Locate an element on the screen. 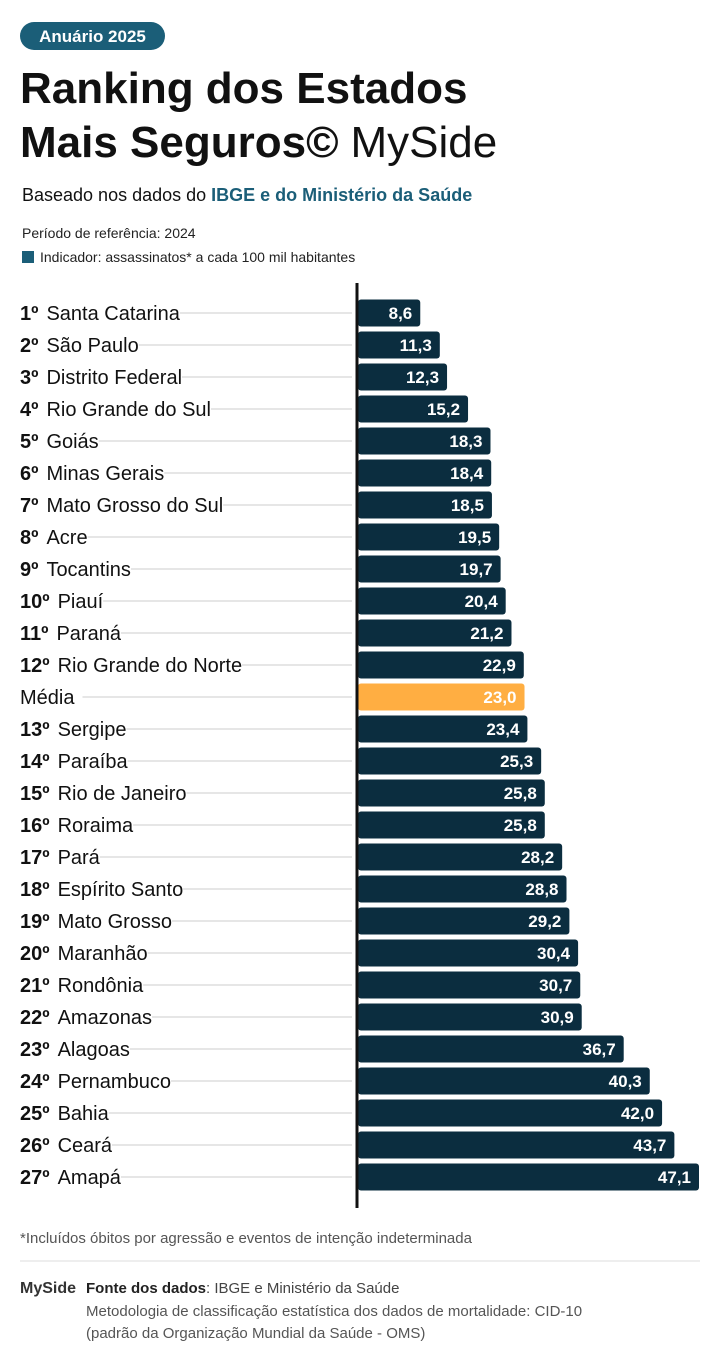  category-label: 18º Espírito Santo is located at coordinates (101, 890).